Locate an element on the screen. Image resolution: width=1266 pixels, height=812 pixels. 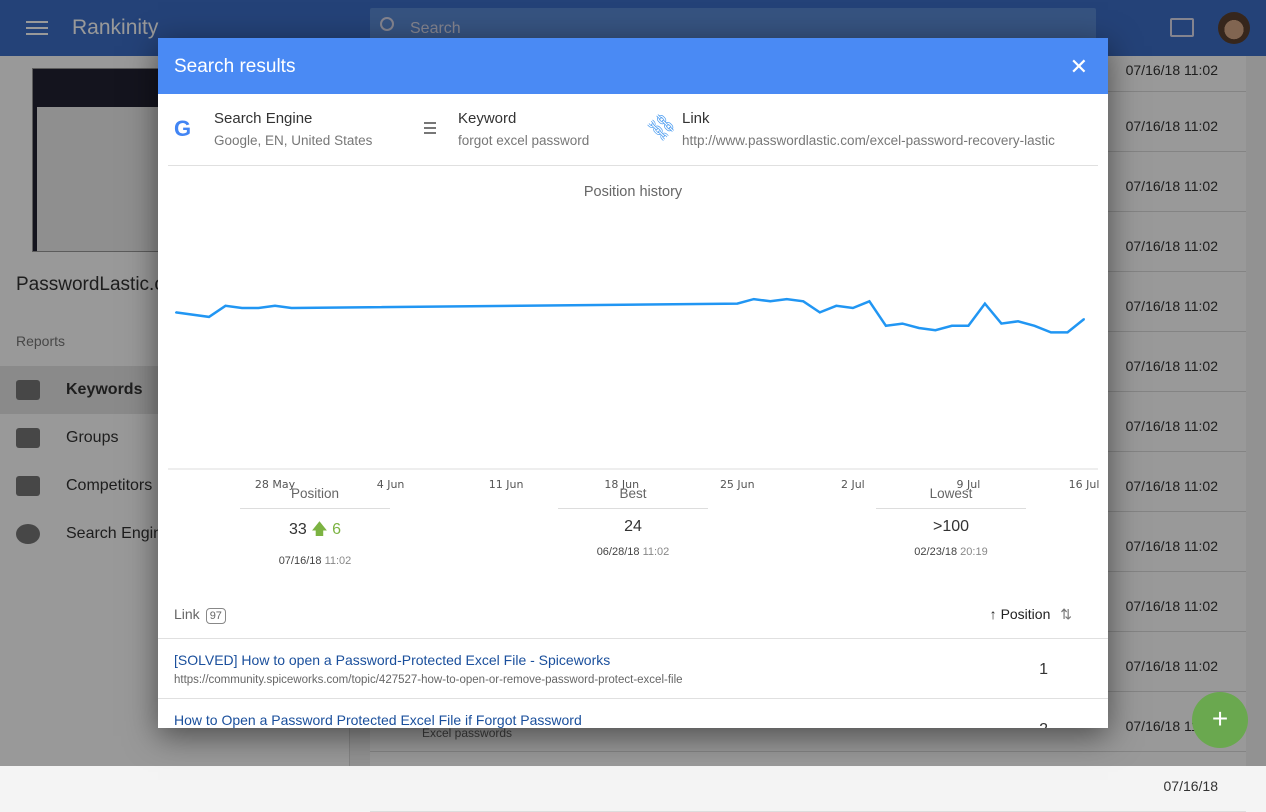
menu-icon is located at coordinates (37, 28).